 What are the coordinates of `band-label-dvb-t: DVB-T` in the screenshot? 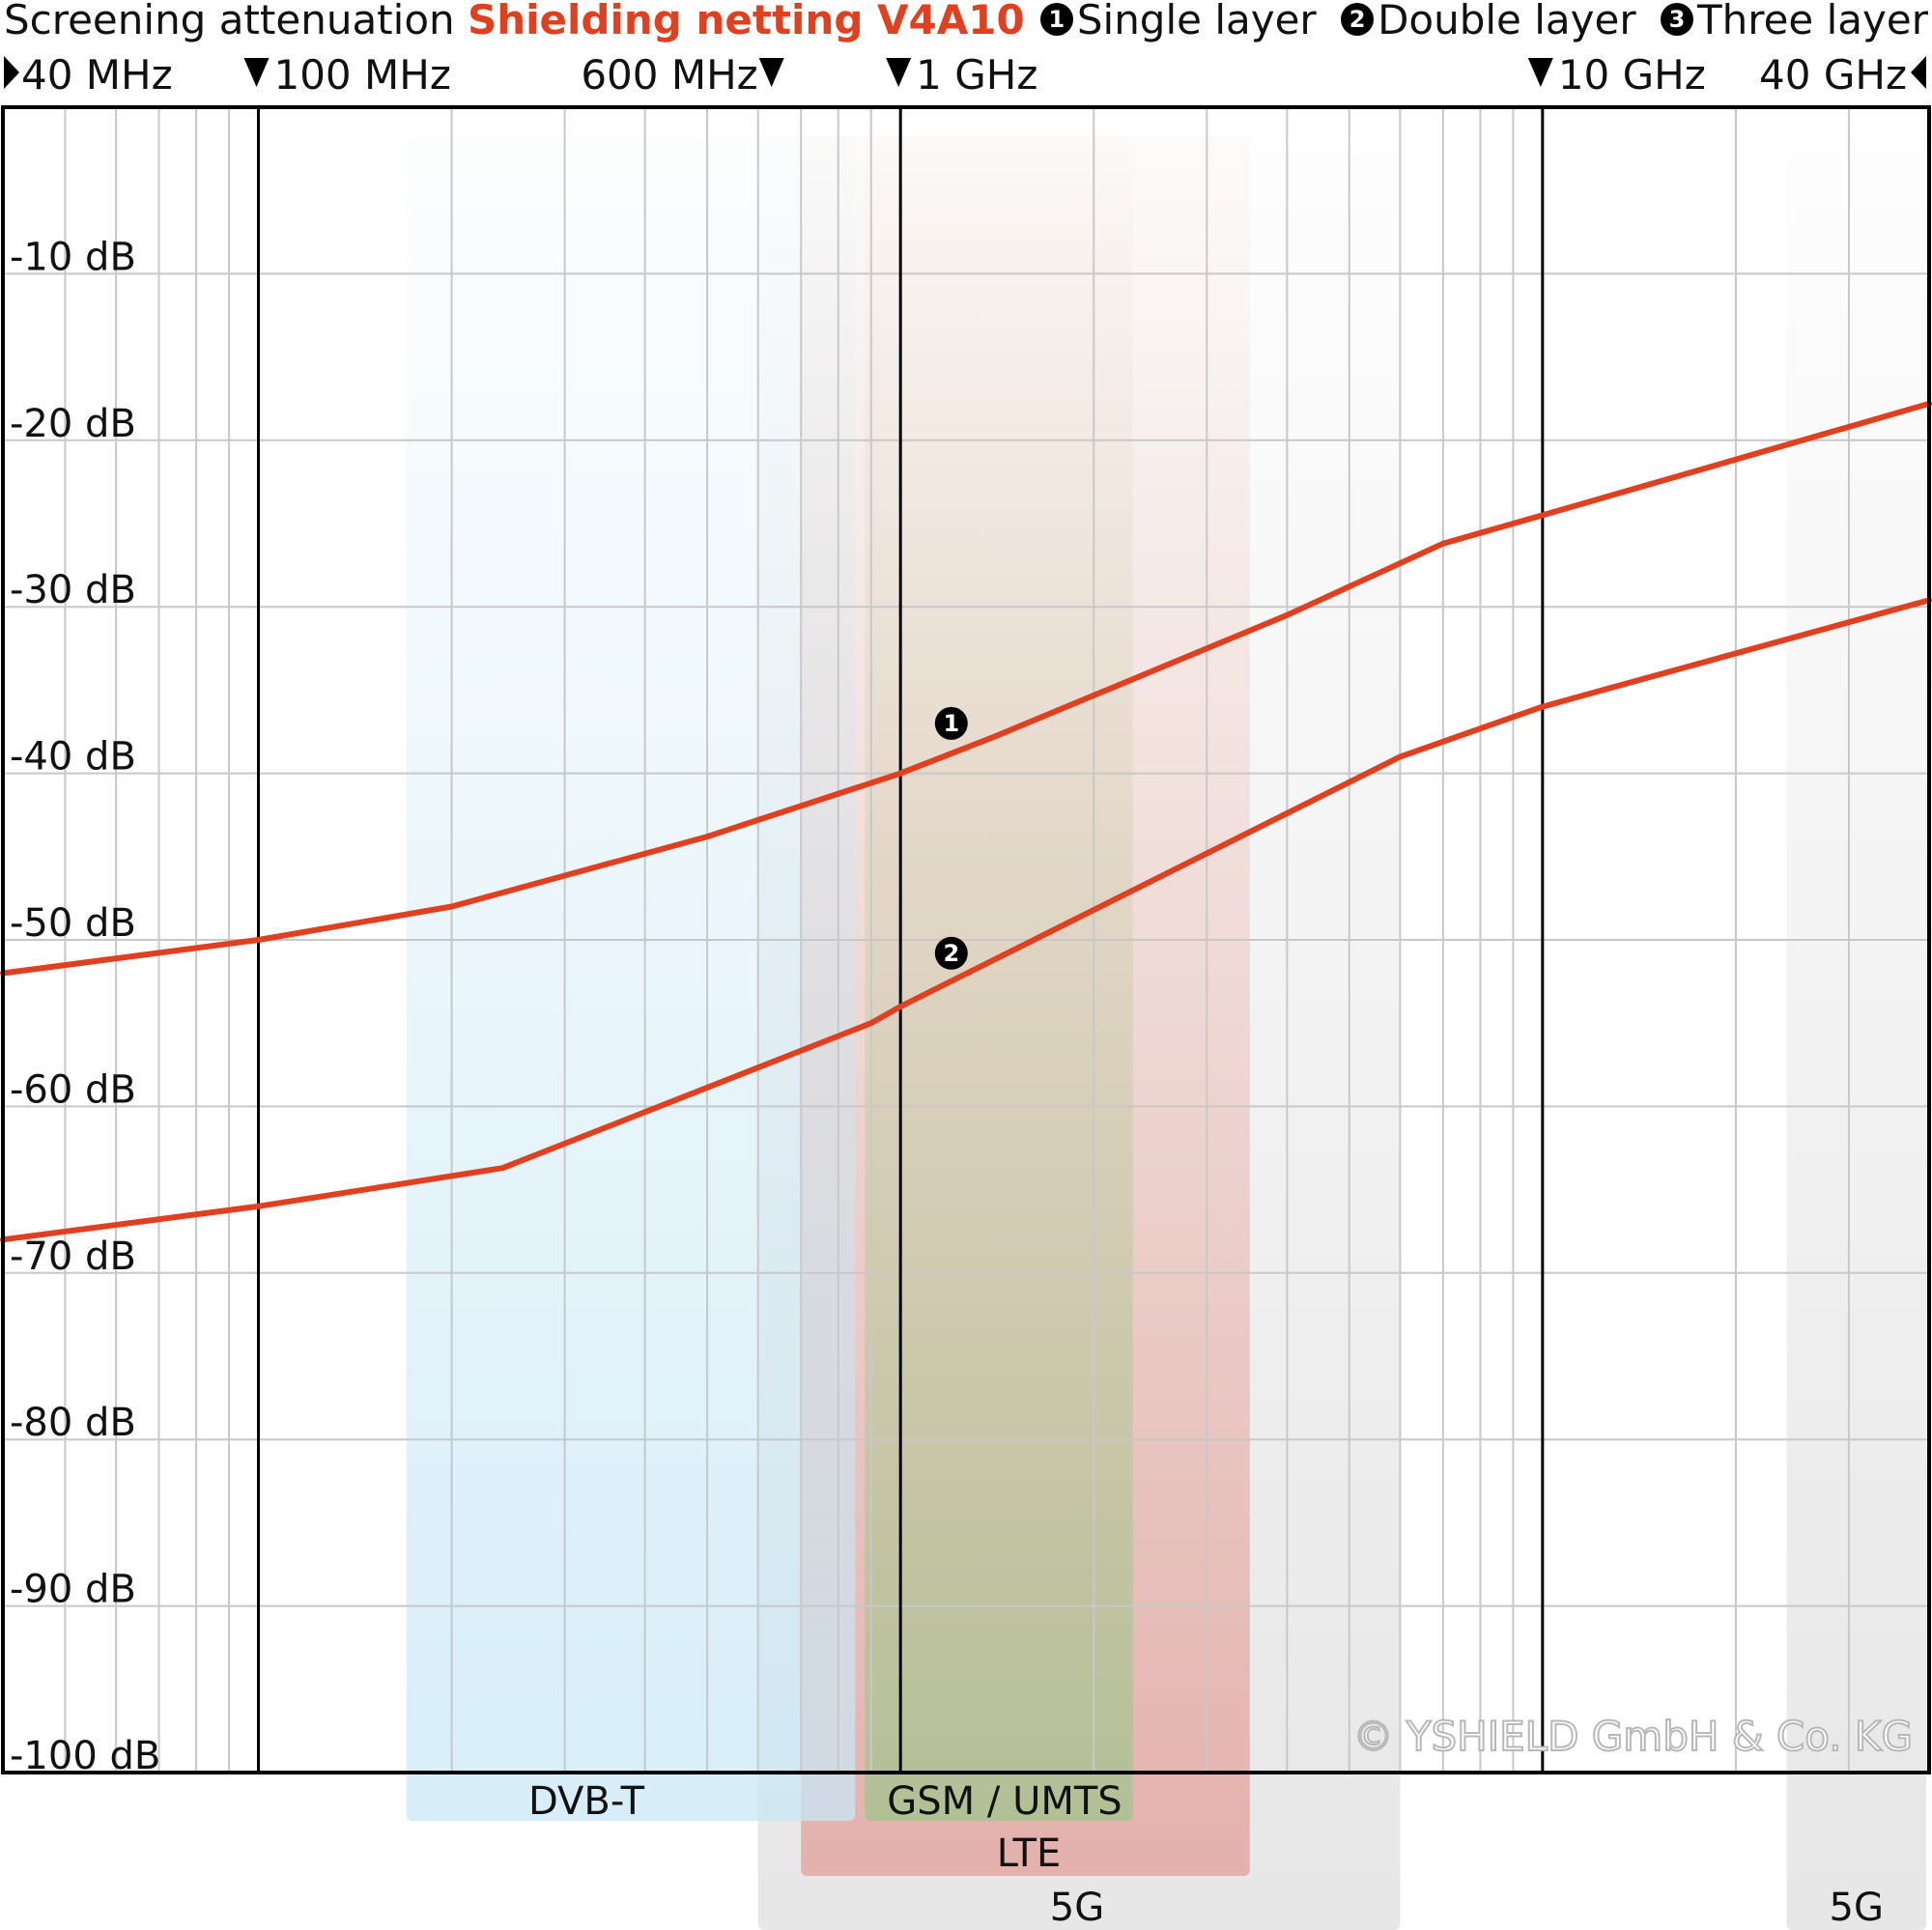 It's located at (586, 1801).